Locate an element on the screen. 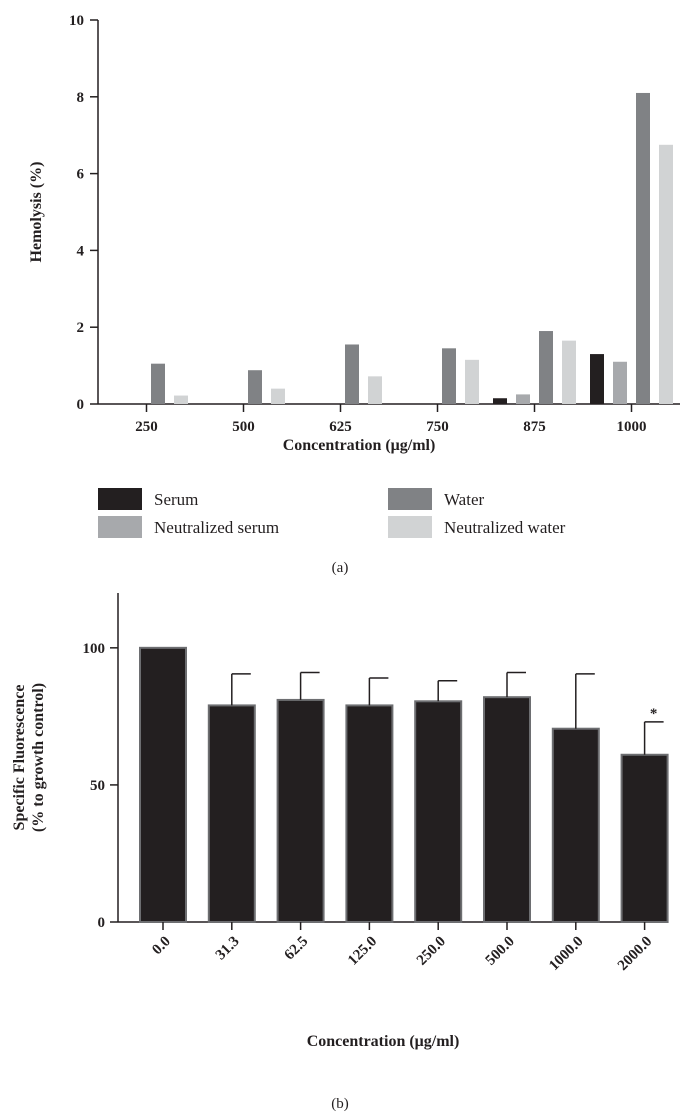 The image size is (681, 1117). x-tick-label: 500.0 is located at coordinates (500, 951).